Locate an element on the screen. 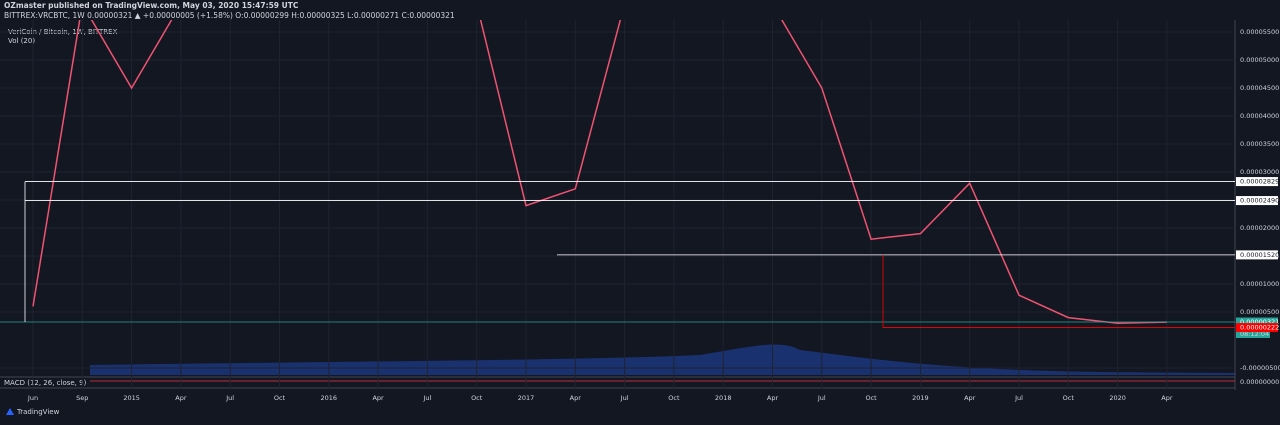 This screenshot has width=1280, height=425. logo-icon is located at coordinates (10, 411).